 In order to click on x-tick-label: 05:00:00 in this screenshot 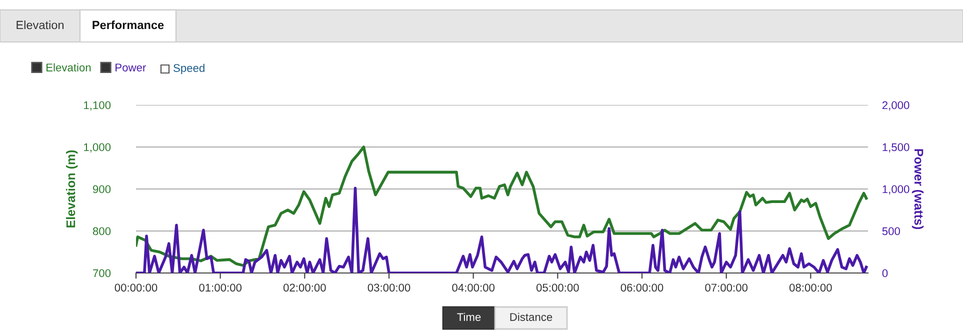, I will do `click(557, 288)`.